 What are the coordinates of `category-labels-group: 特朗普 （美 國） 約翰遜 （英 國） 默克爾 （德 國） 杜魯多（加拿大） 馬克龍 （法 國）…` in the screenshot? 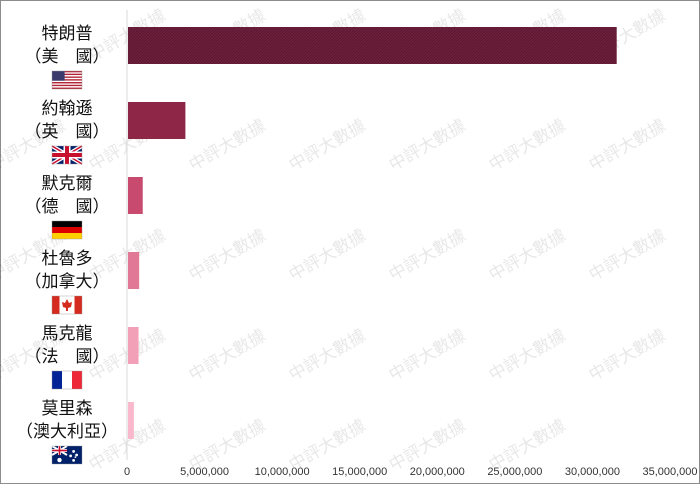 It's located at (67, 244).